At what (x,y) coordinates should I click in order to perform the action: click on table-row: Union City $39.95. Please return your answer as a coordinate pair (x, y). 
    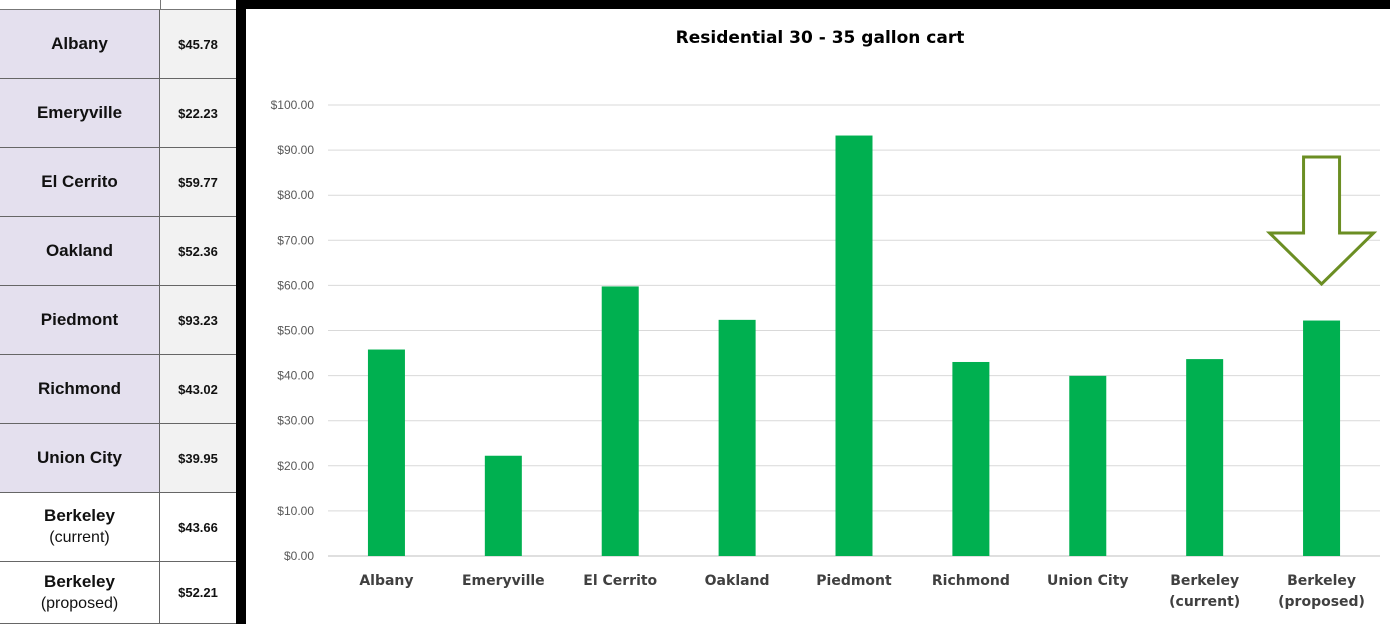
    Looking at the image, I should click on (118, 458).